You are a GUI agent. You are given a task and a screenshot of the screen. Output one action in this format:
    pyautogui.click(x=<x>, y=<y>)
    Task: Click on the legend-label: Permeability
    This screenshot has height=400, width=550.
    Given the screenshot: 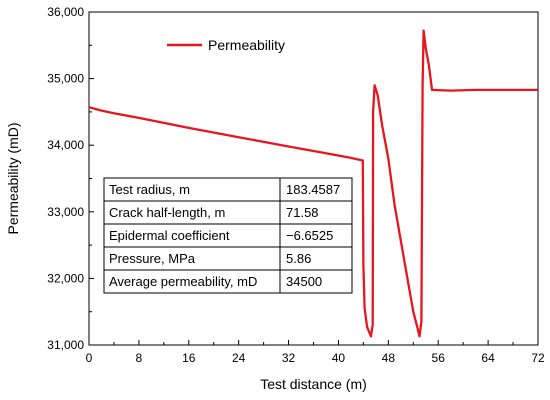 What is the action you would take?
    pyautogui.click(x=246, y=45)
    